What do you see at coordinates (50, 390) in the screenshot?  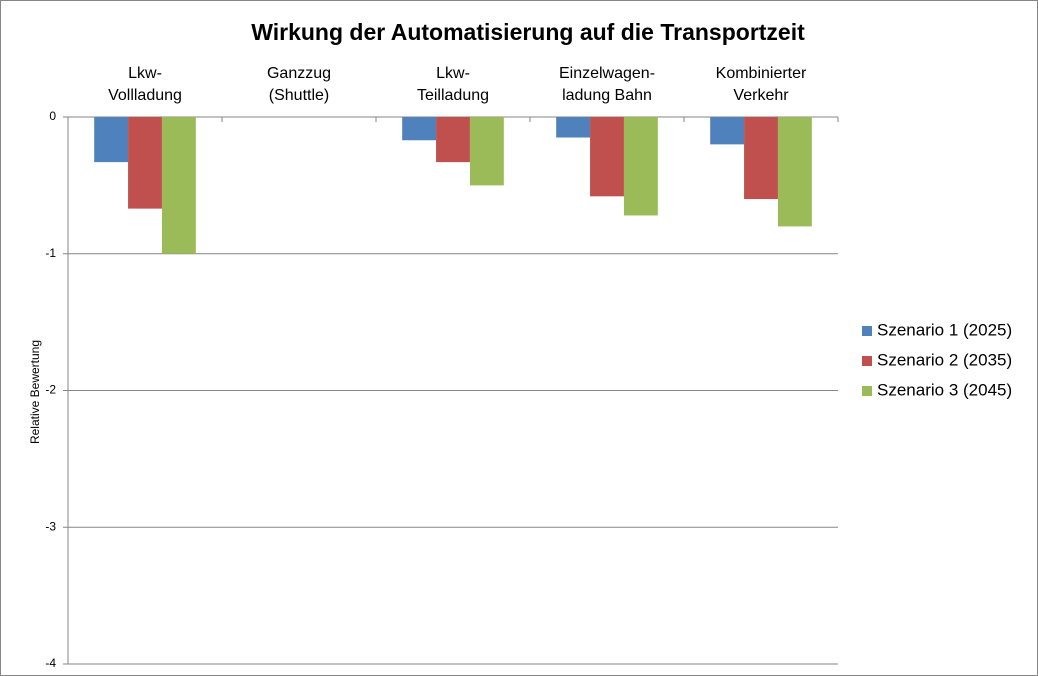 I see `y-tick-label: -2` at bounding box center [50, 390].